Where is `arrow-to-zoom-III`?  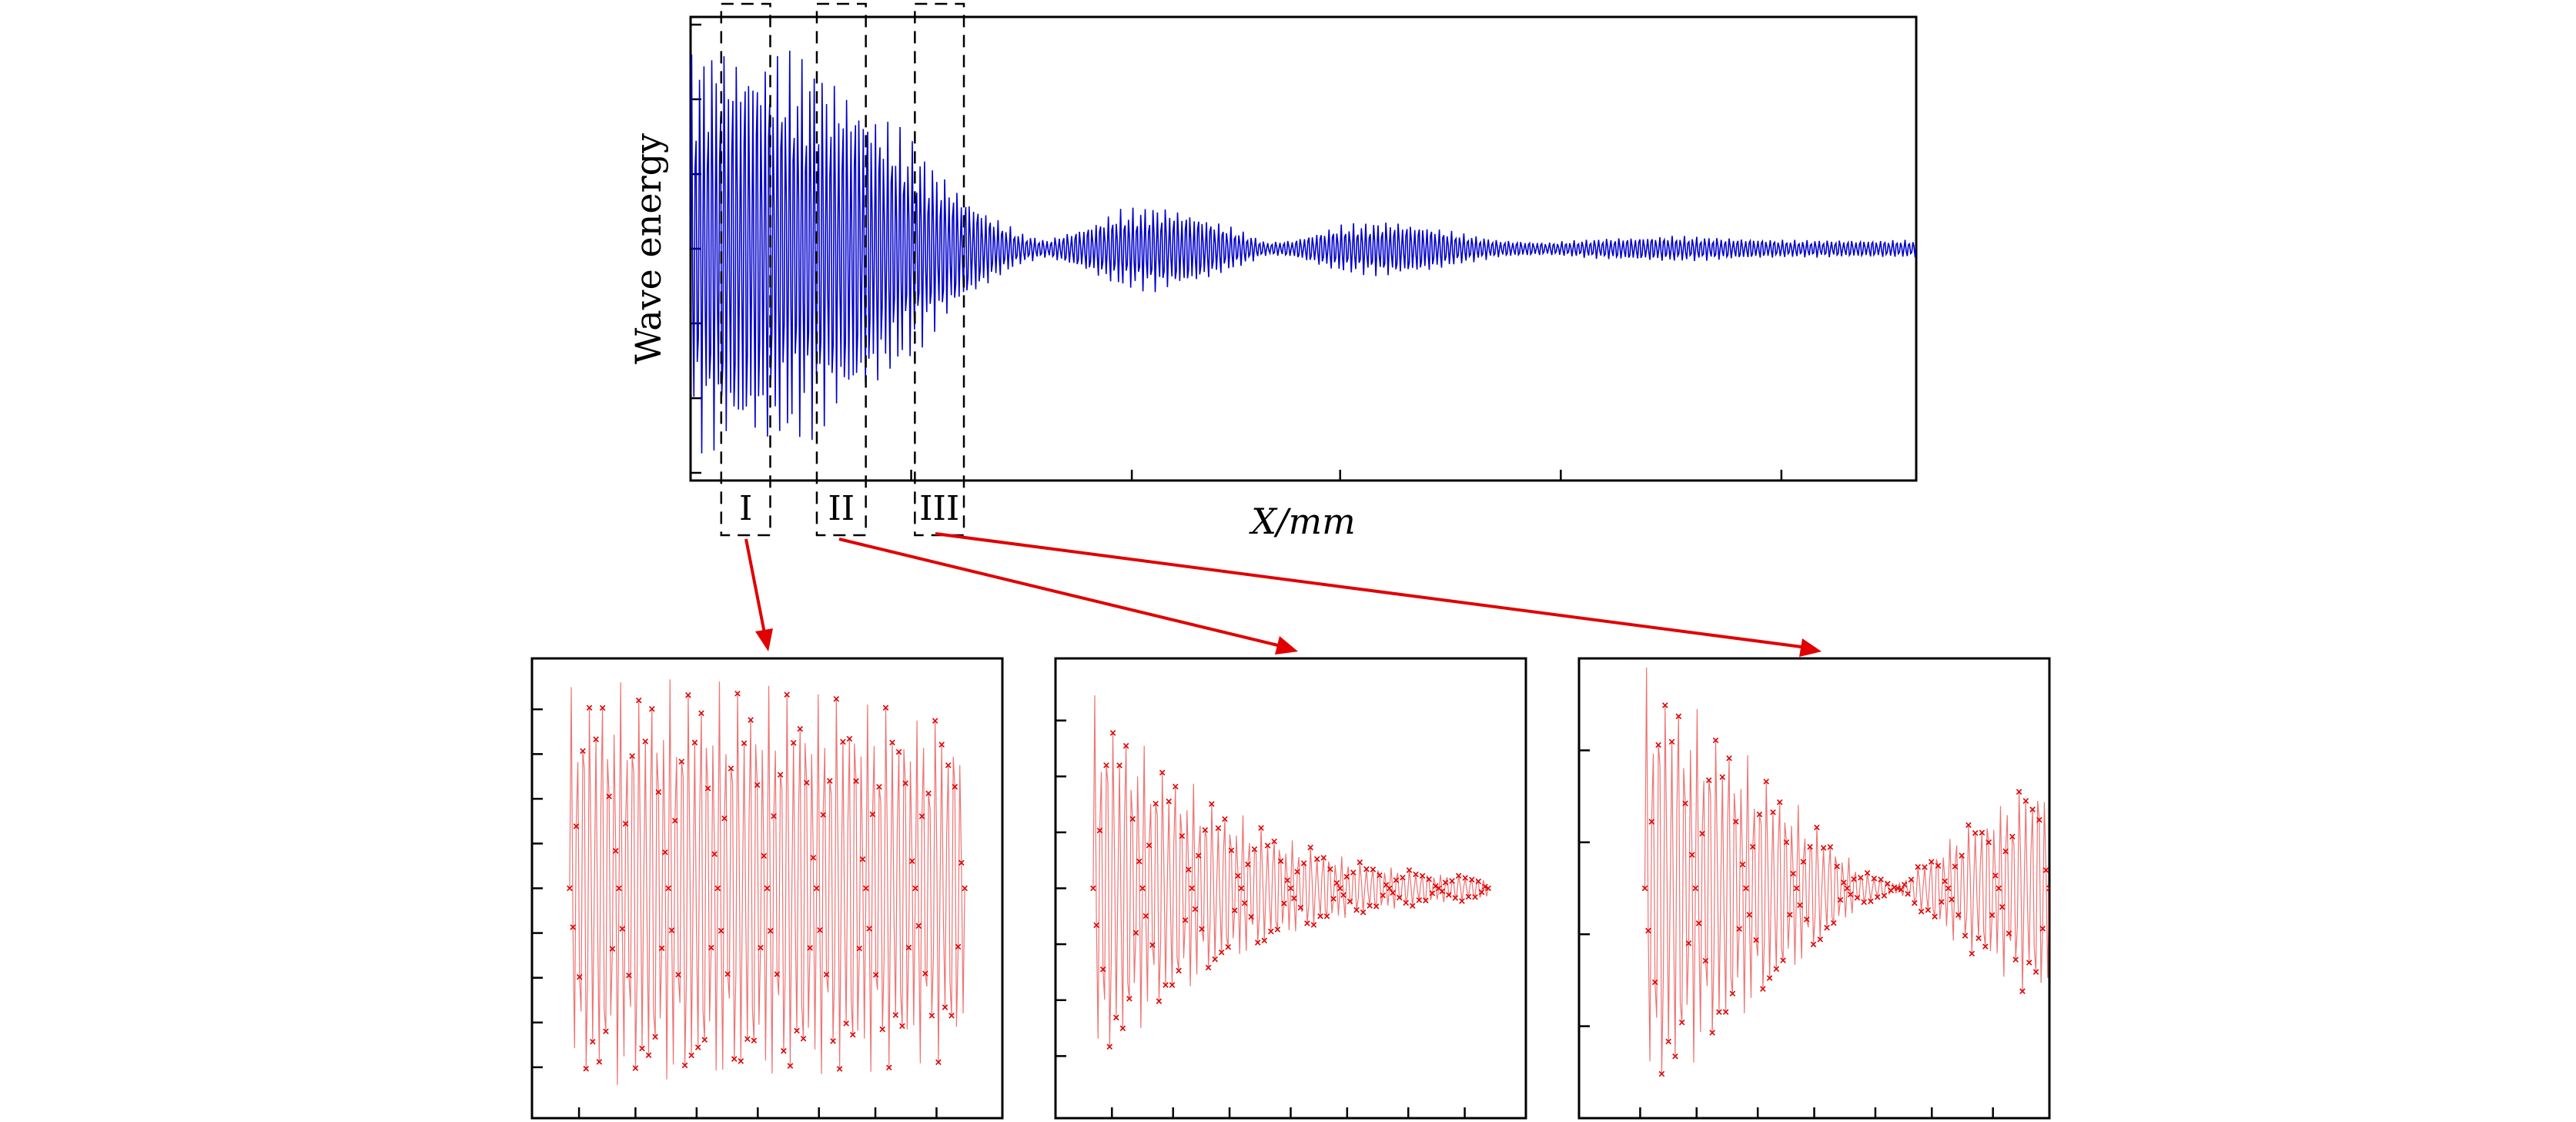
arrow-to-zoom-III is located at coordinates (1379, 594).